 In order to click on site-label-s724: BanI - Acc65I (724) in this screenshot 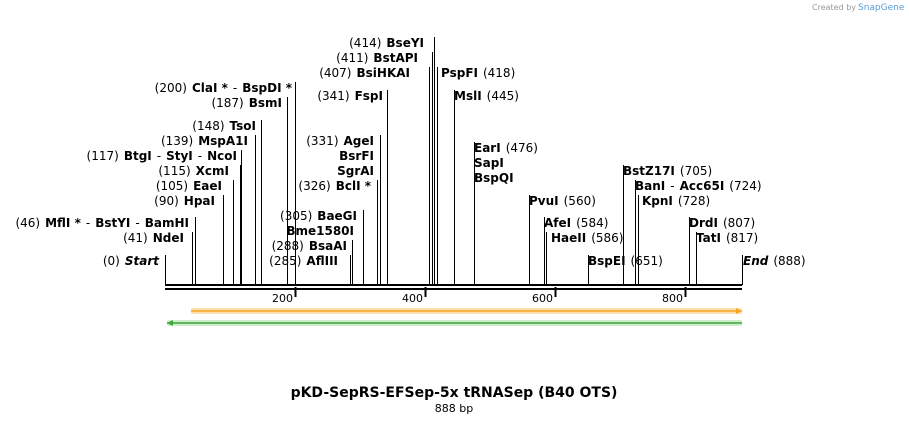, I will do `click(698, 186)`.